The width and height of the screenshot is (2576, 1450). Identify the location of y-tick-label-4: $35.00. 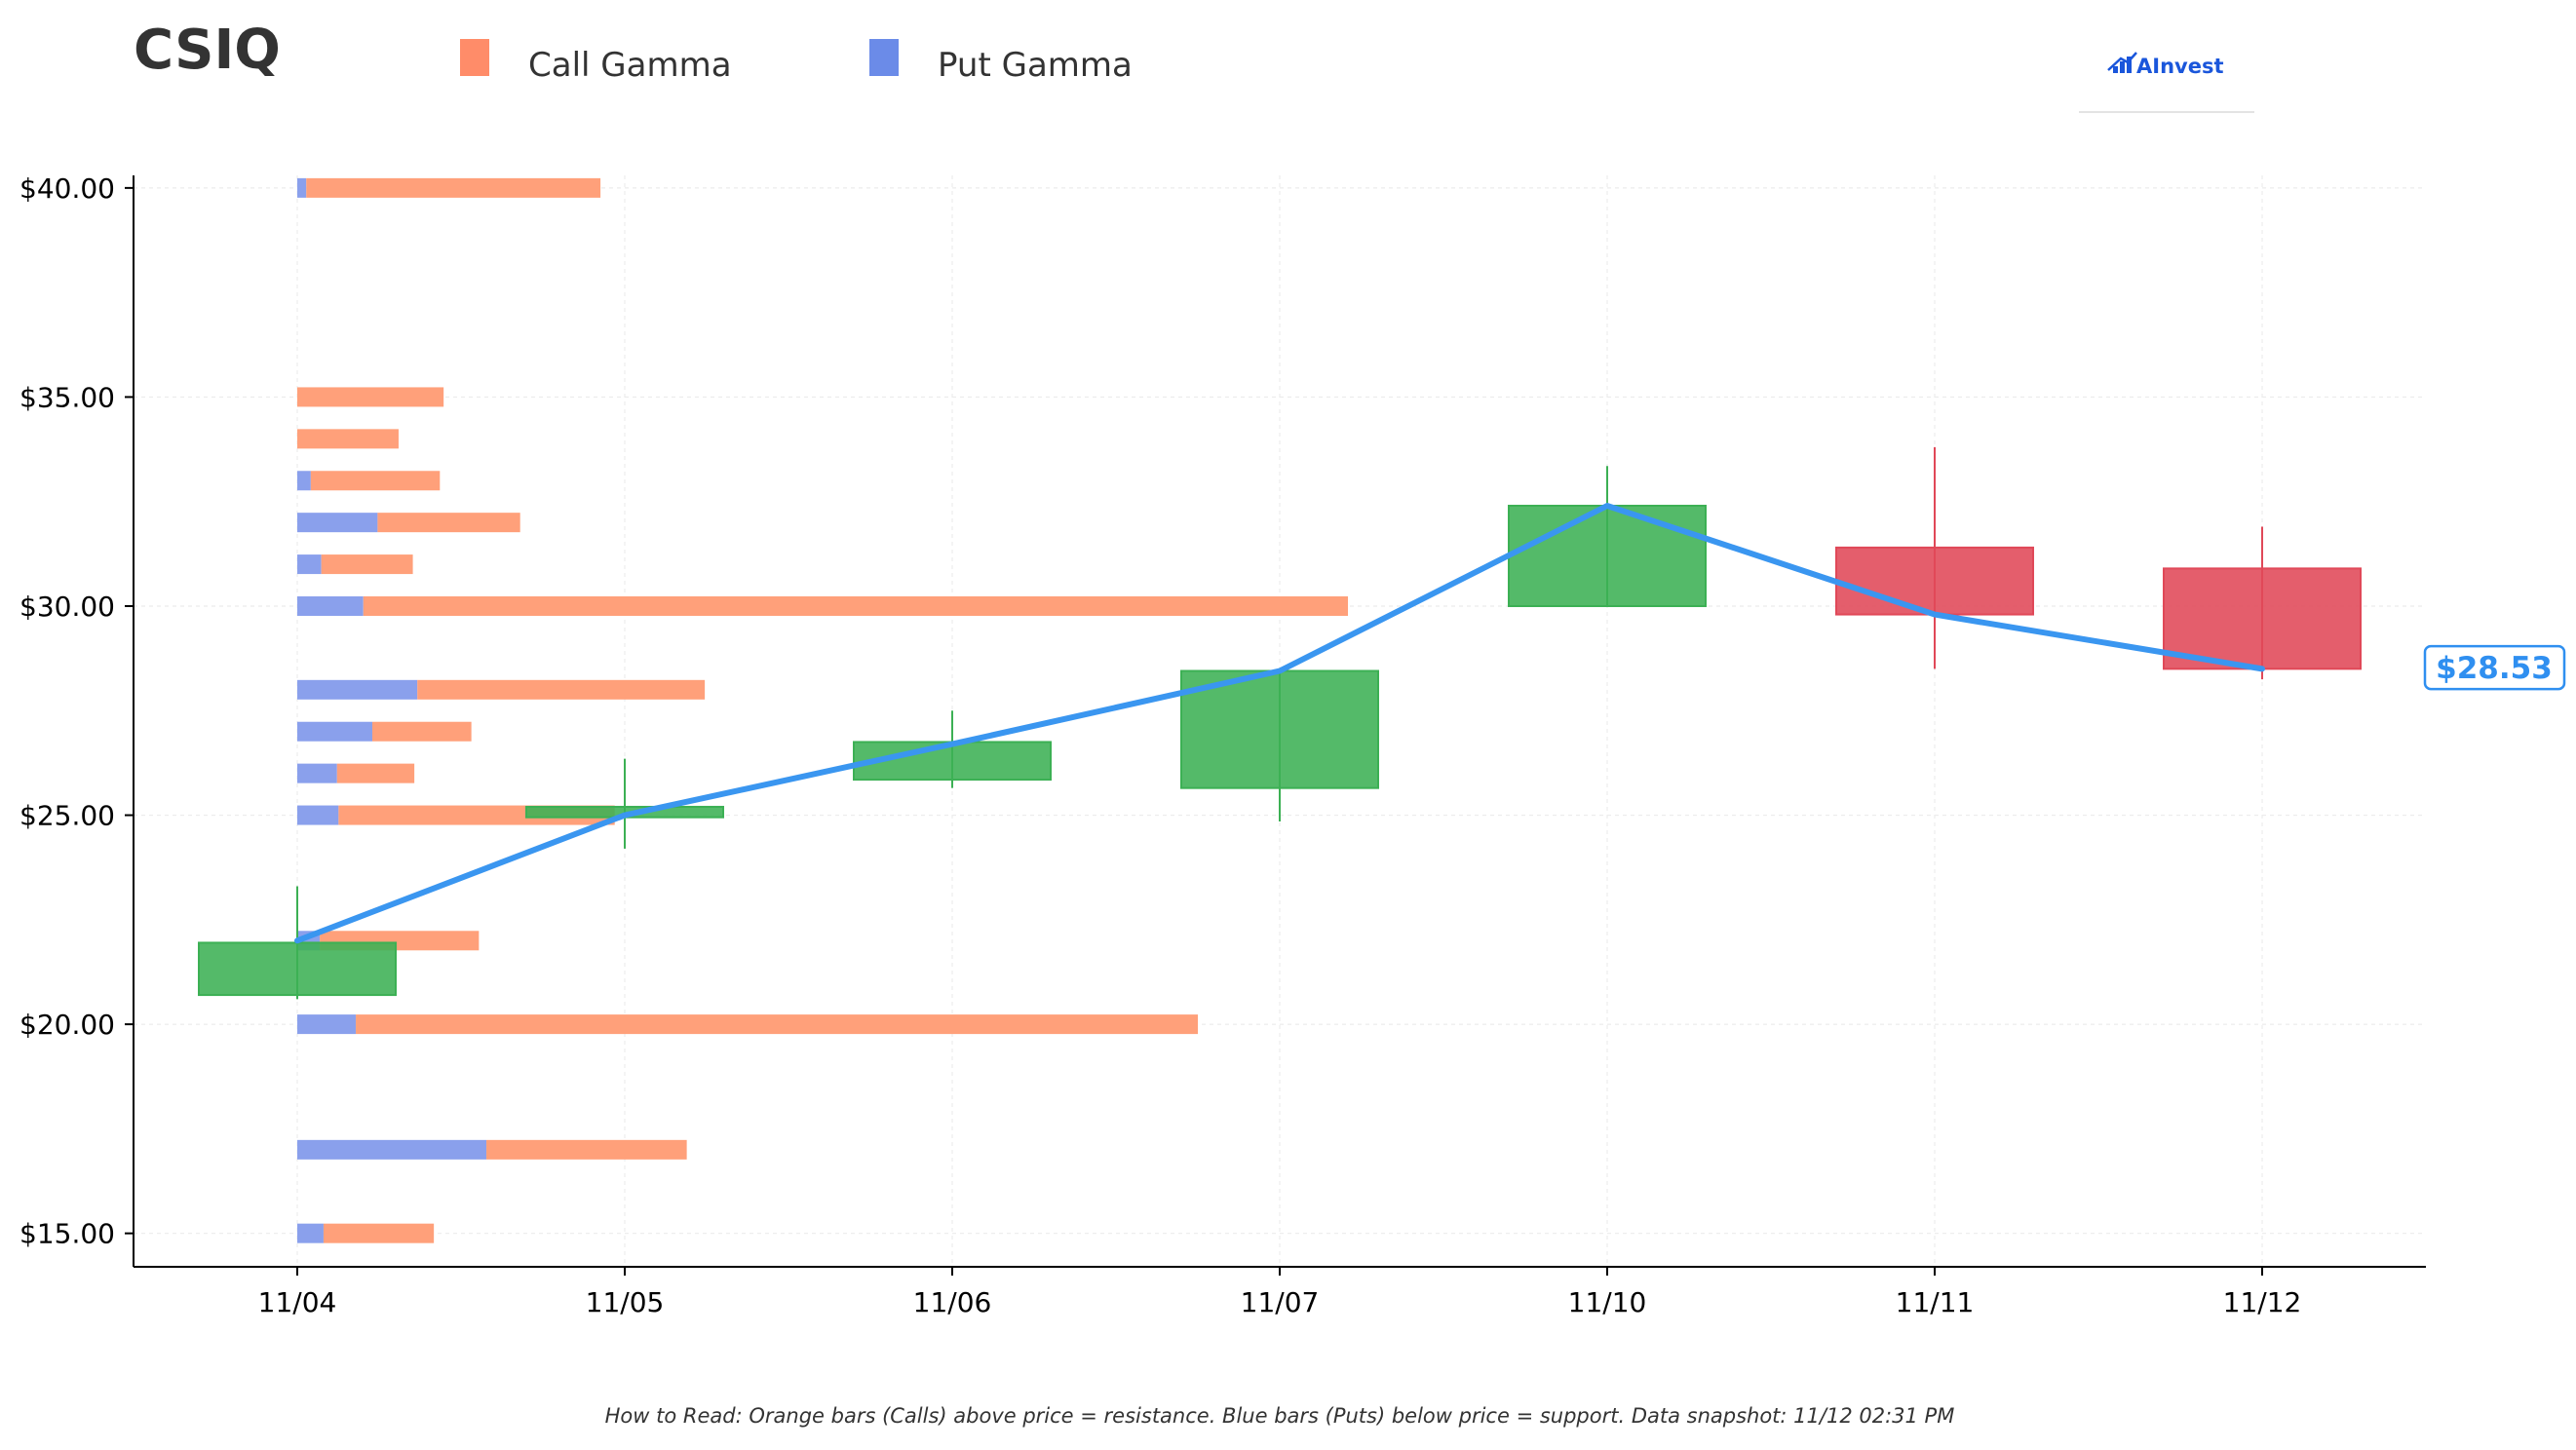
(67, 397).